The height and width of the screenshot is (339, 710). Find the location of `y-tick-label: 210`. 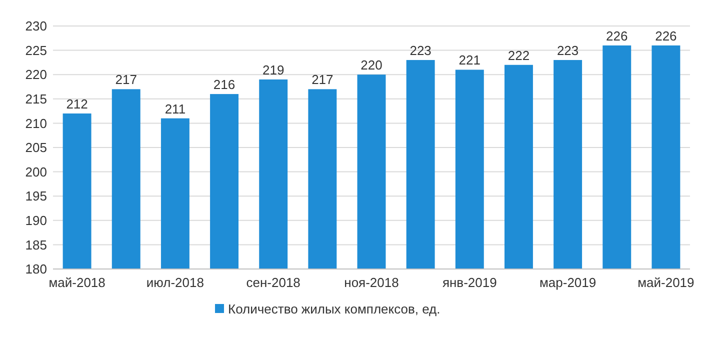

y-tick-label: 210 is located at coordinates (36, 123).